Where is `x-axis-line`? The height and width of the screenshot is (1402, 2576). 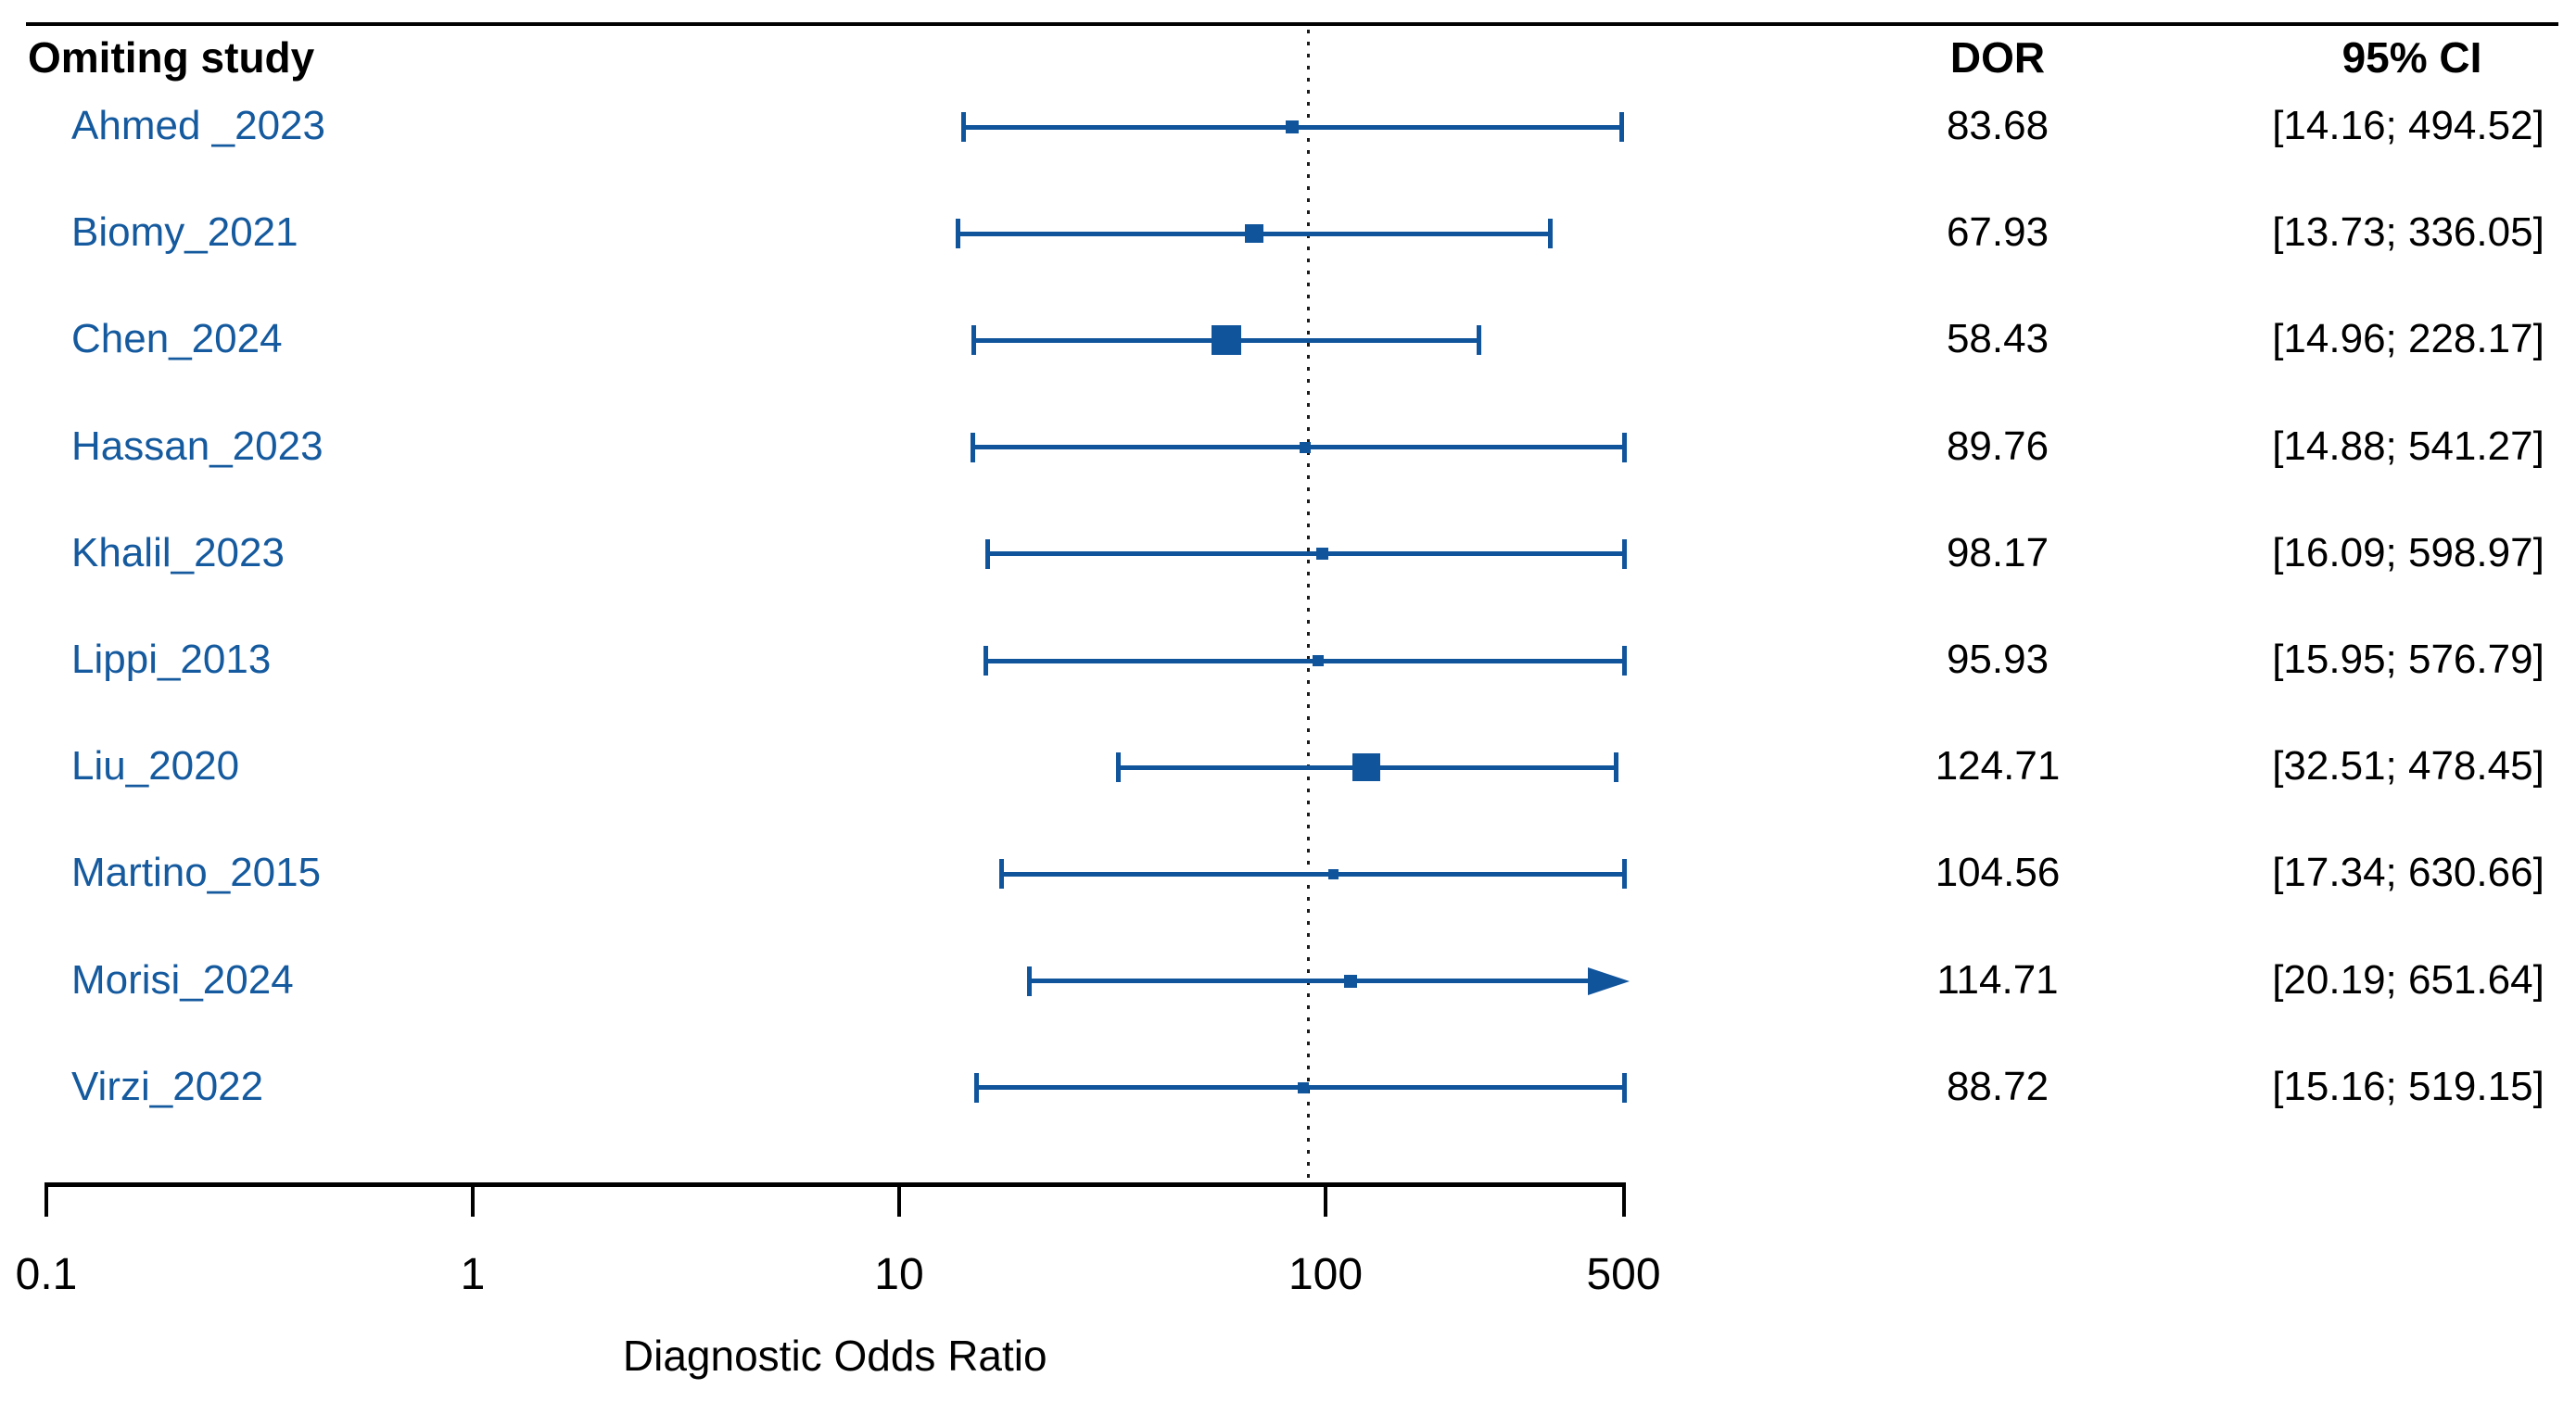 x-axis-line is located at coordinates (835, 1184).